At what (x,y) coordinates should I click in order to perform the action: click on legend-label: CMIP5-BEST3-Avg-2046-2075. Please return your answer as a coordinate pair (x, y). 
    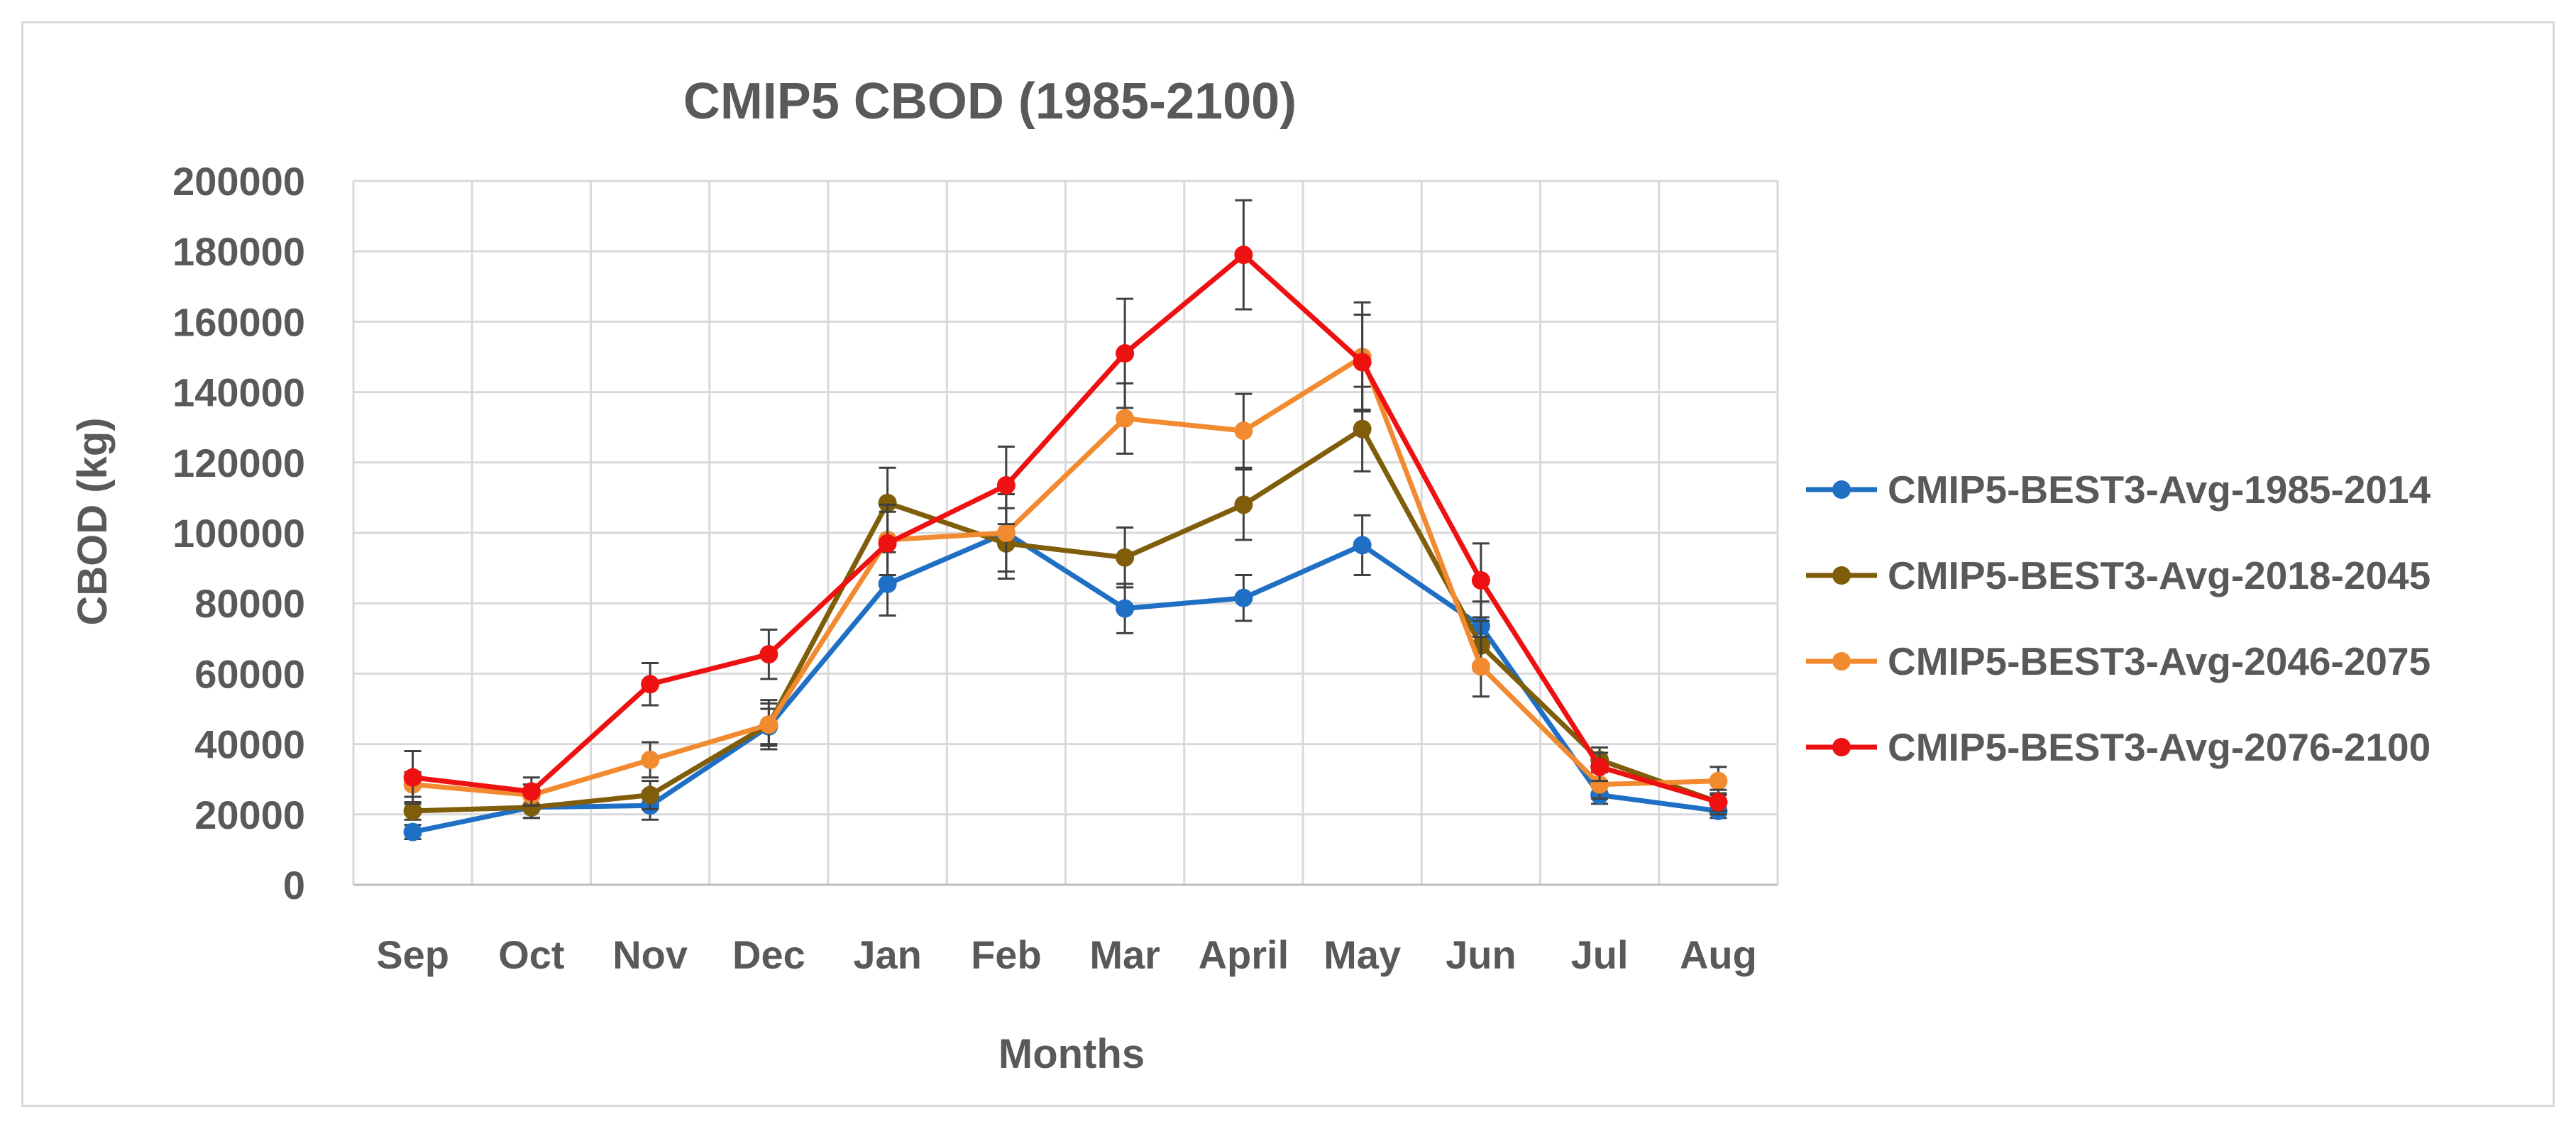
    Looking at the image, I should click on (2159, 661).